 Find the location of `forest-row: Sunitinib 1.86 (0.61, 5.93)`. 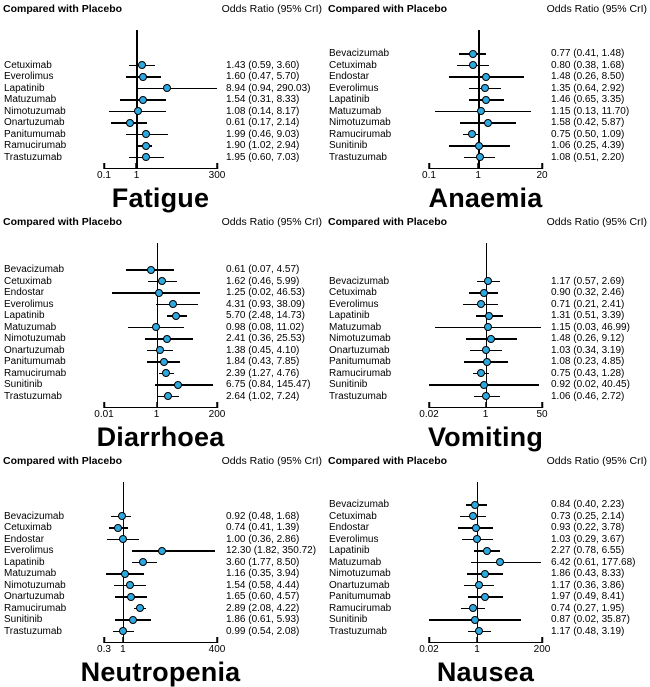

forest-row: Sunitinib 1.86 (0.61, 5.93) is located at coordinates (162, 620).